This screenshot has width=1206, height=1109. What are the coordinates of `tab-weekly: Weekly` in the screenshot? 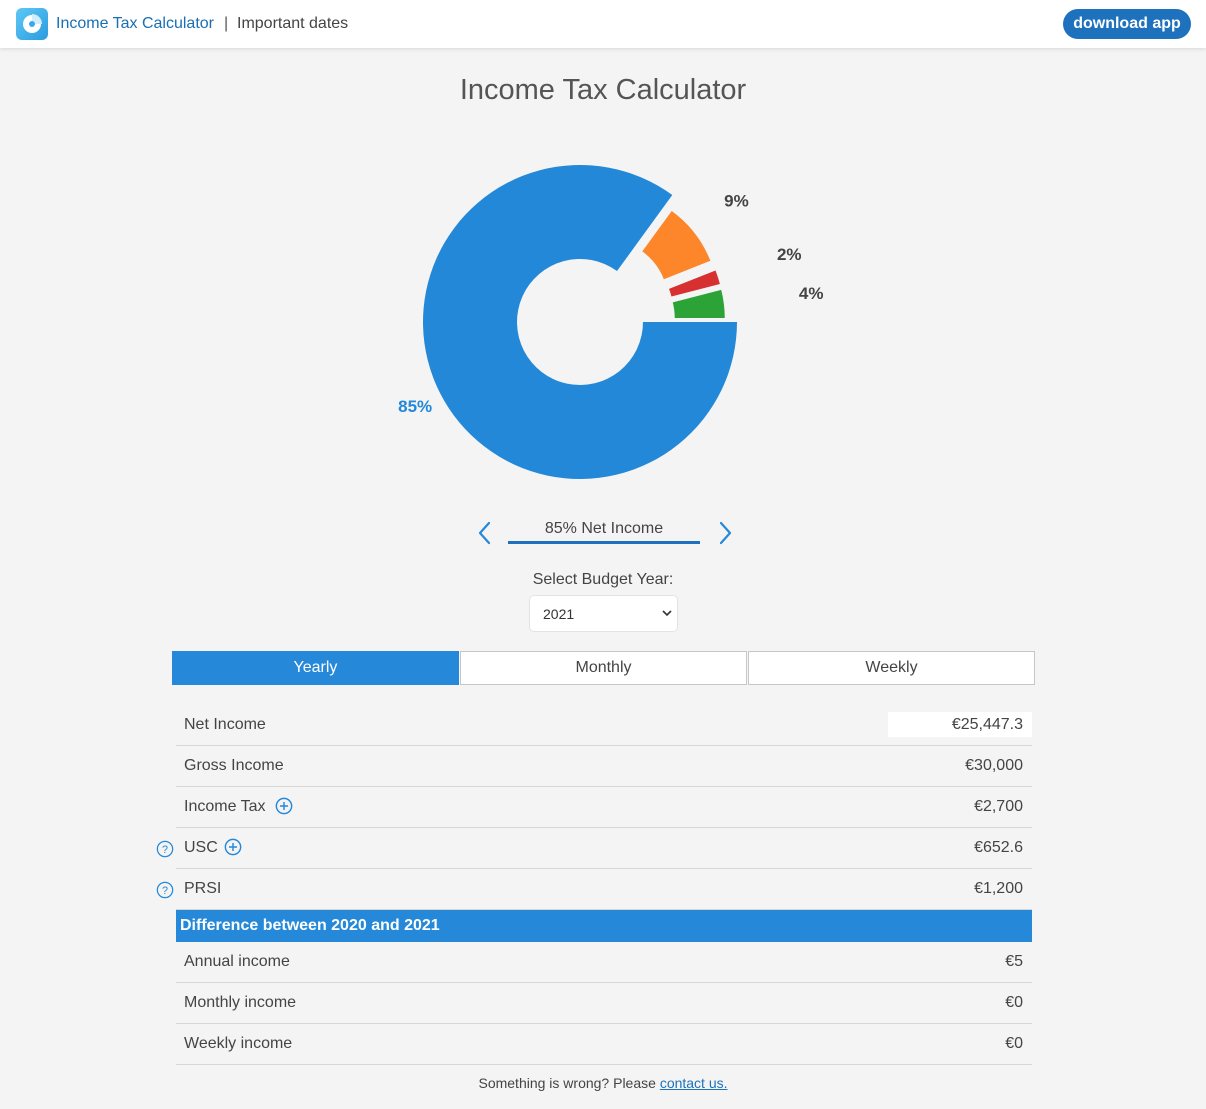 It's located at (891, 668).